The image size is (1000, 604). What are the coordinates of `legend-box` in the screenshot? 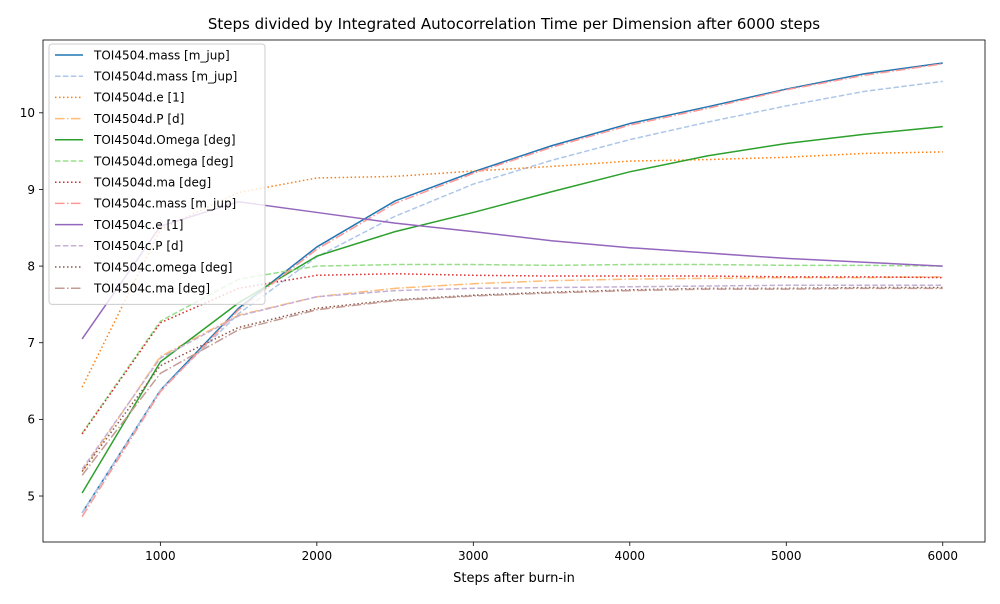 It's located at (157, 174).